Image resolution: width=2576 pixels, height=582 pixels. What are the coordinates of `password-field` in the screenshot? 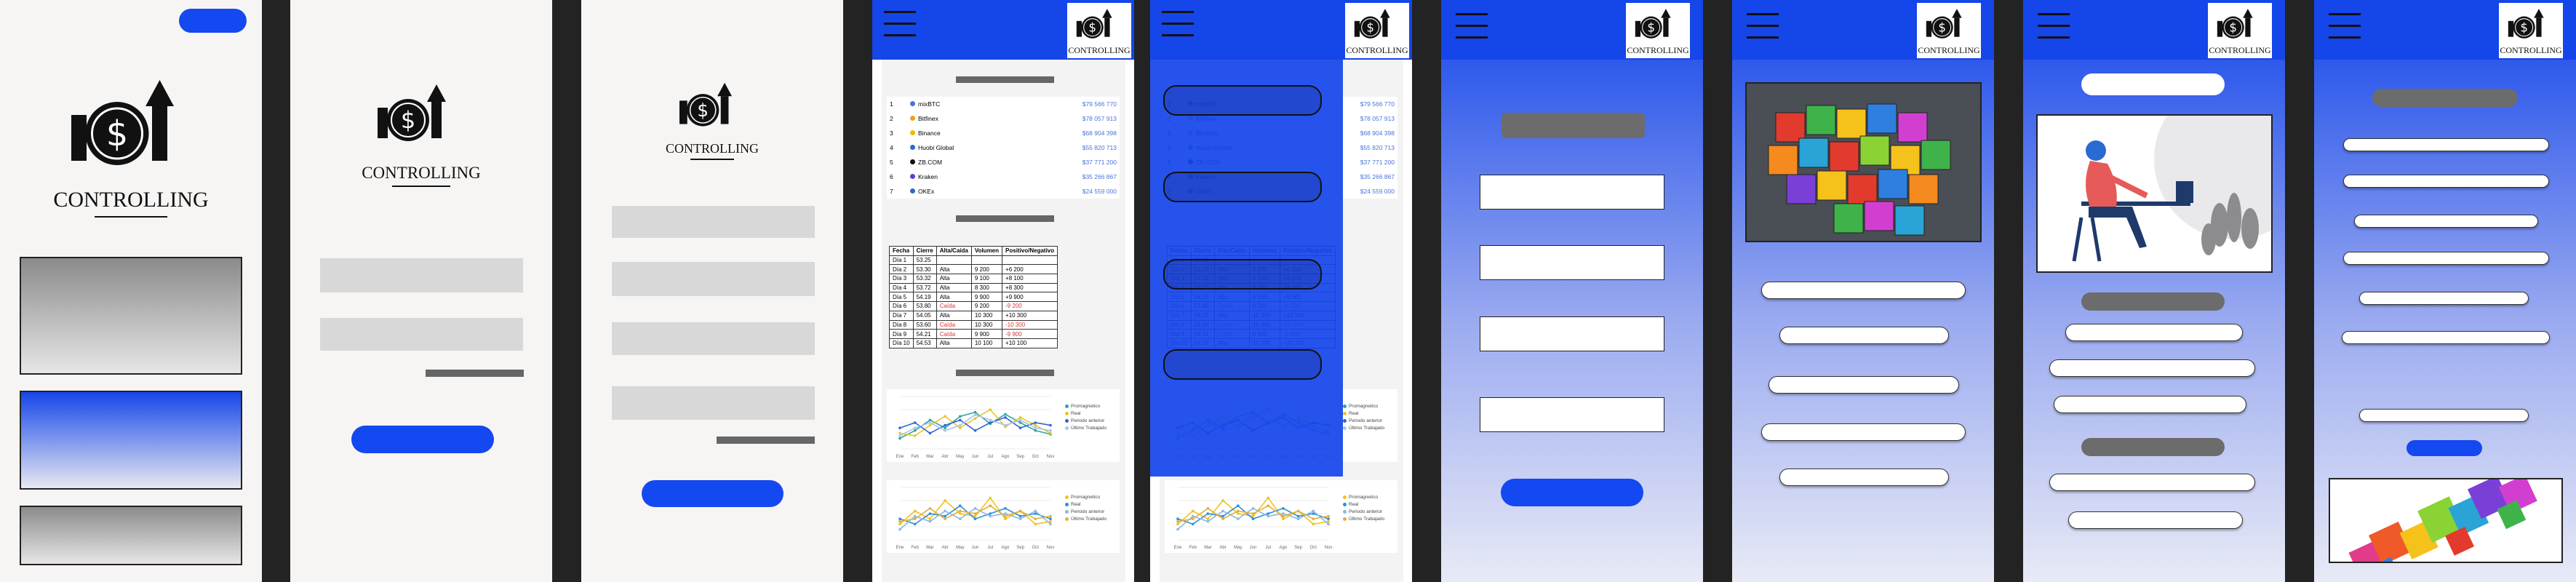 It's located at (421, 334).